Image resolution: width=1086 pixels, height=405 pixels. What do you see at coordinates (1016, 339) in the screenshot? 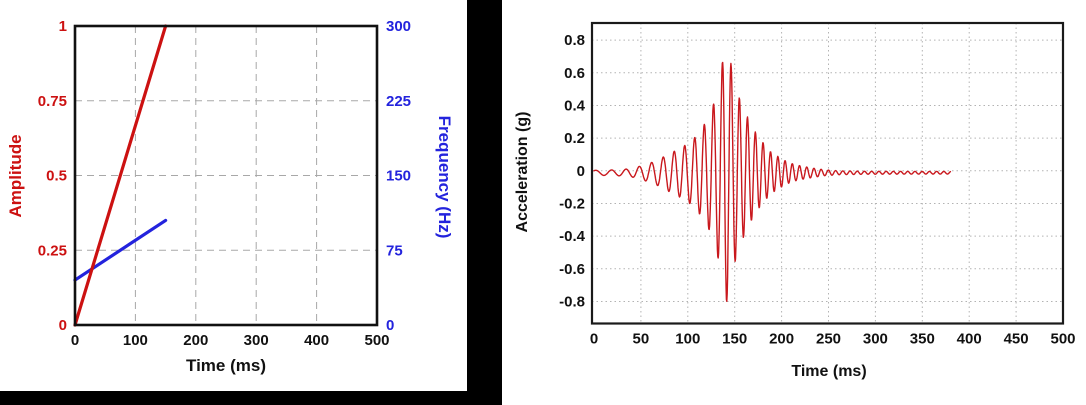
I see `x-tick-label: 450` at bounding box center [1016, 339].